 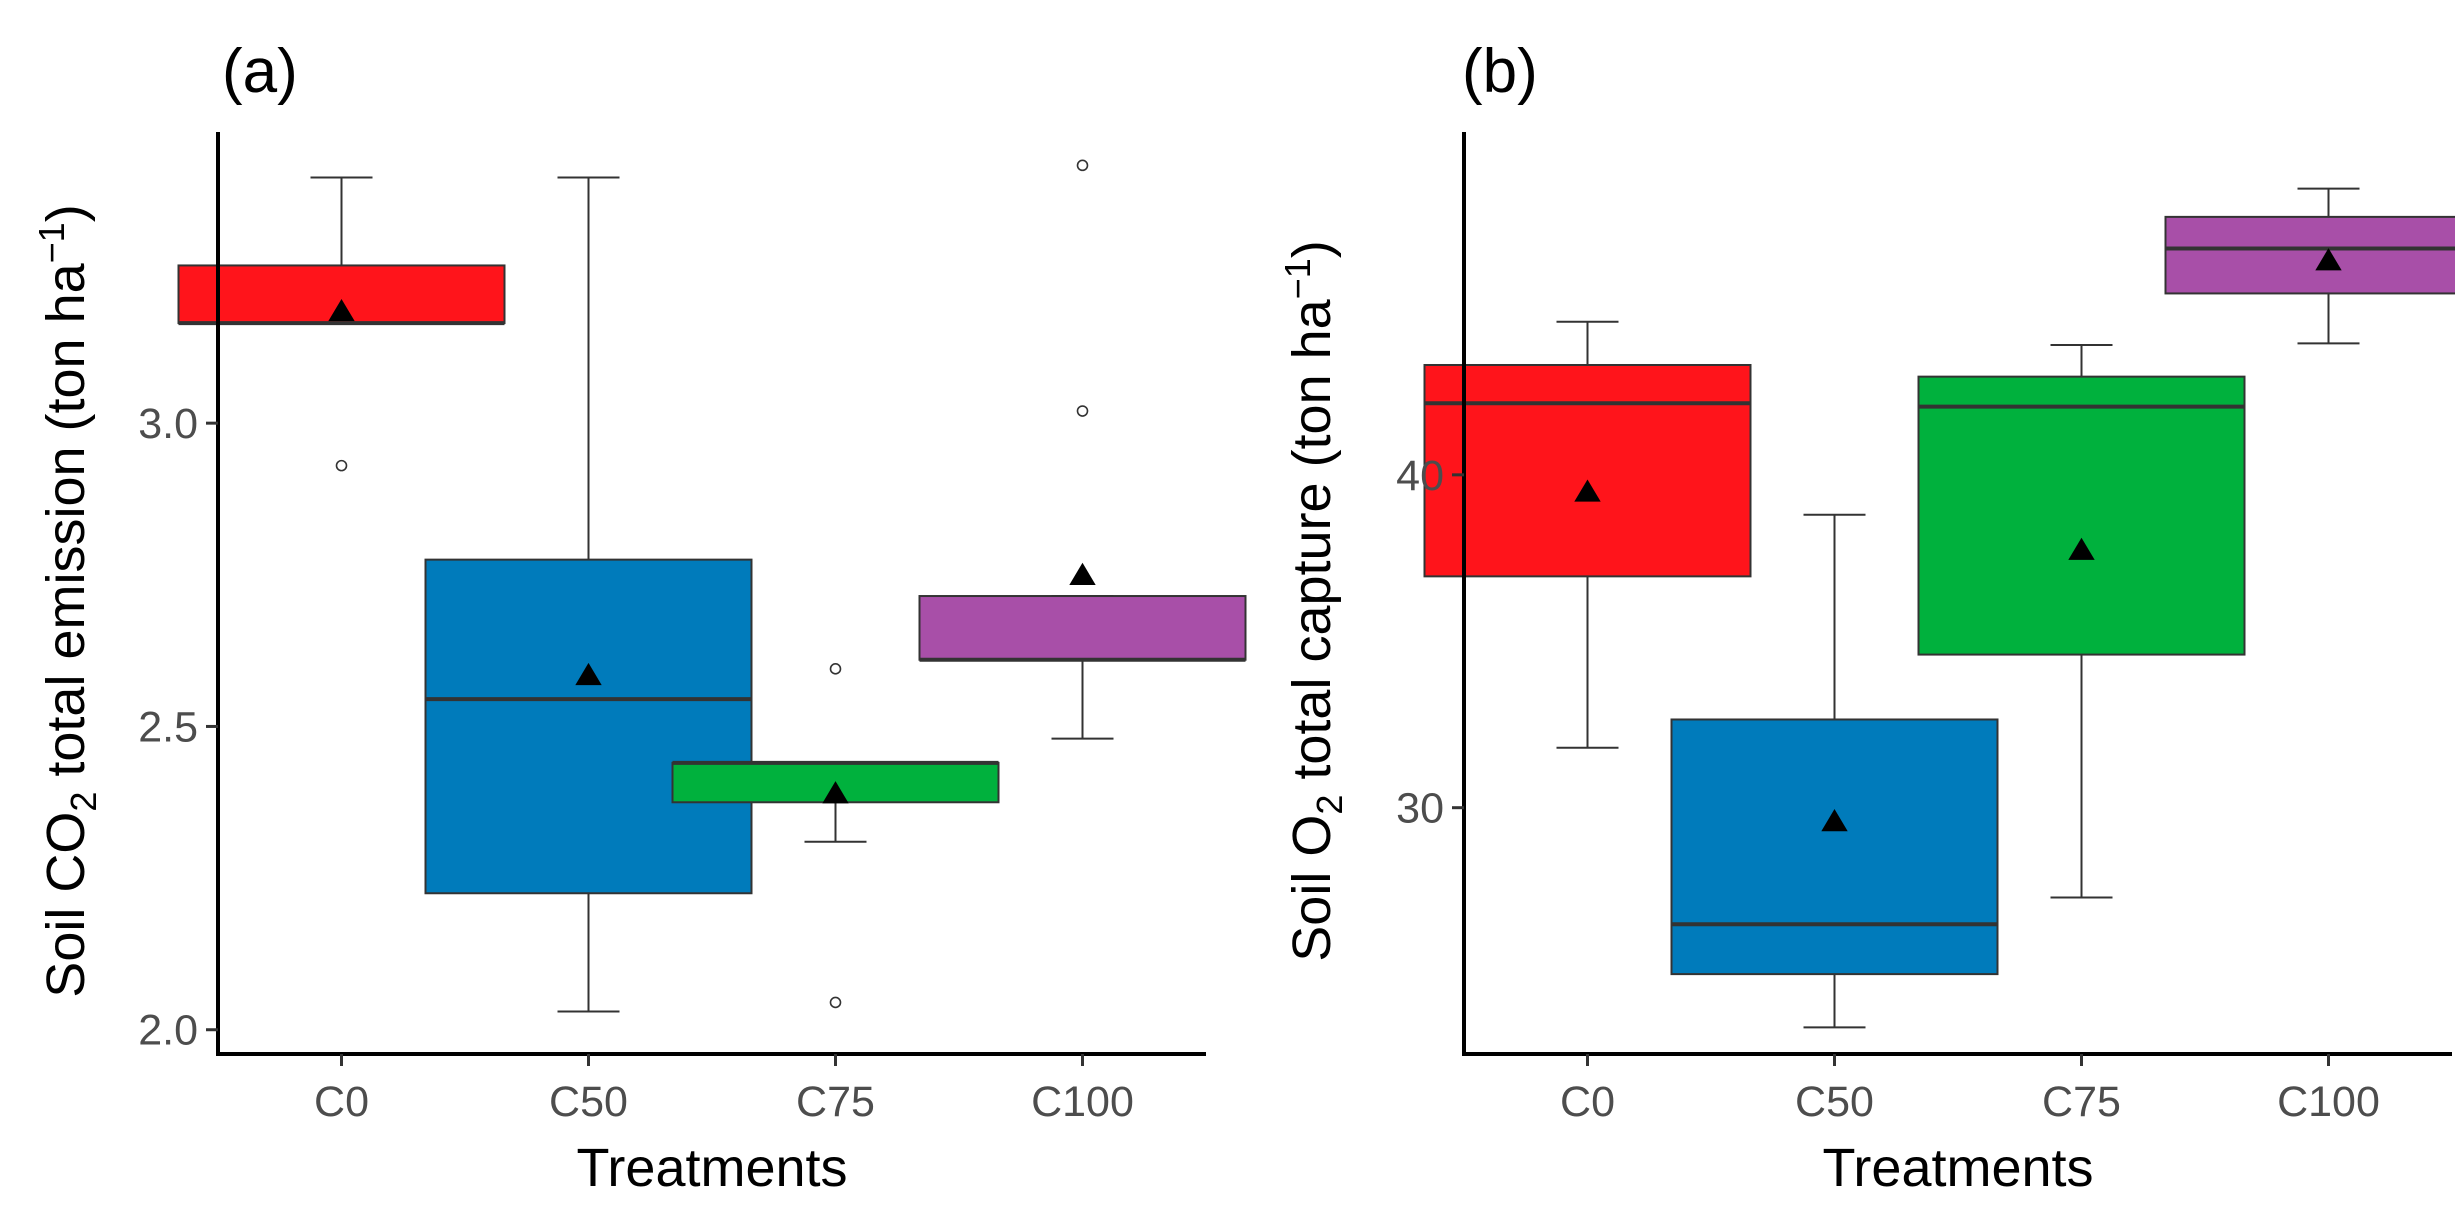 What do you see at coordinates (66, 526) in the screenshot?
I see `y-axis-title-part: total emission (ton ha` at bounding box center [66, 526].